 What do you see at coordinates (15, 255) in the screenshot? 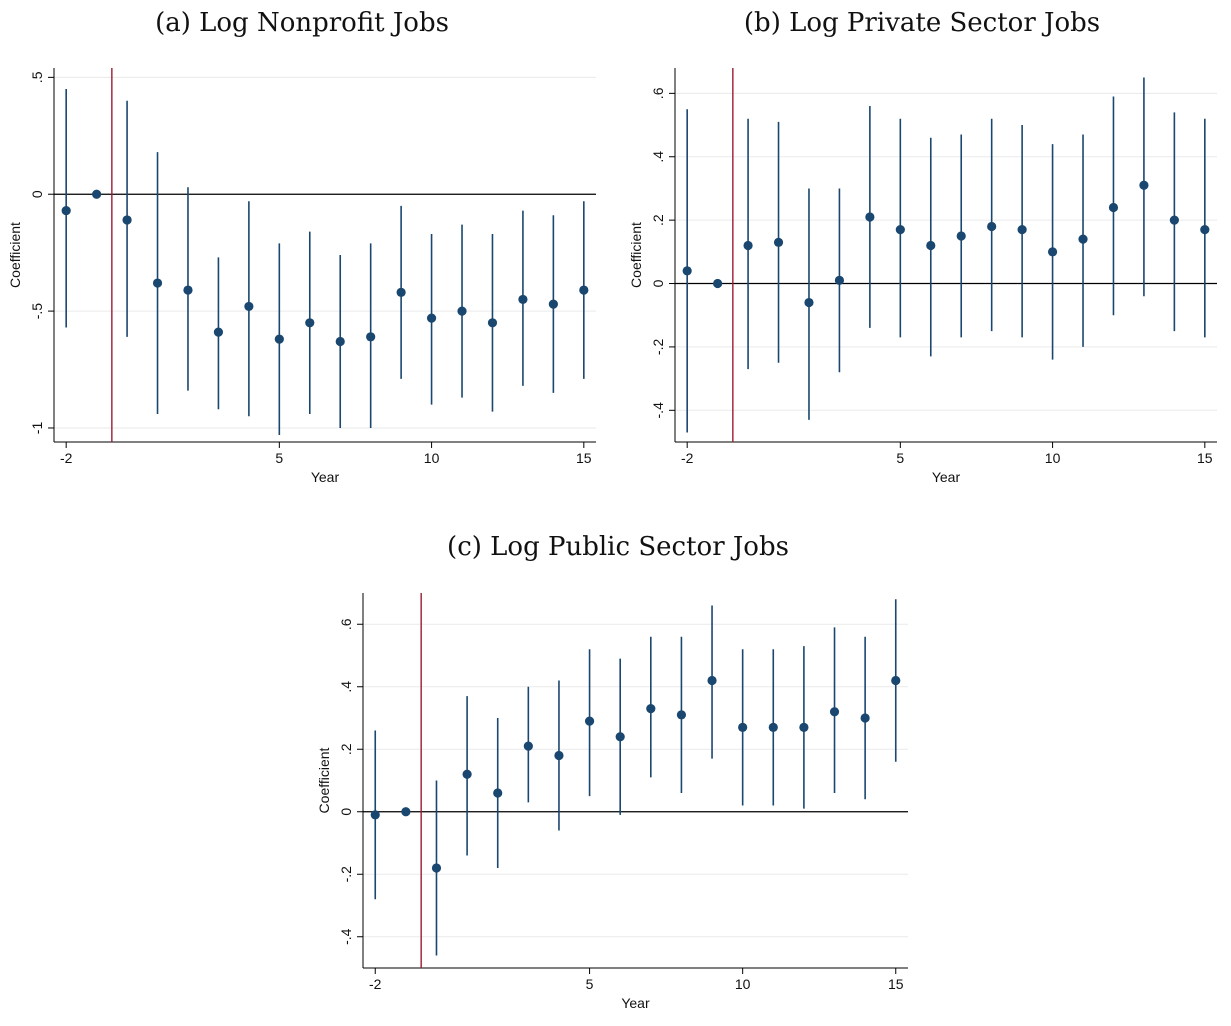
I see `y-axis-label-a: Coefficient` at bounding box center [15, 255].